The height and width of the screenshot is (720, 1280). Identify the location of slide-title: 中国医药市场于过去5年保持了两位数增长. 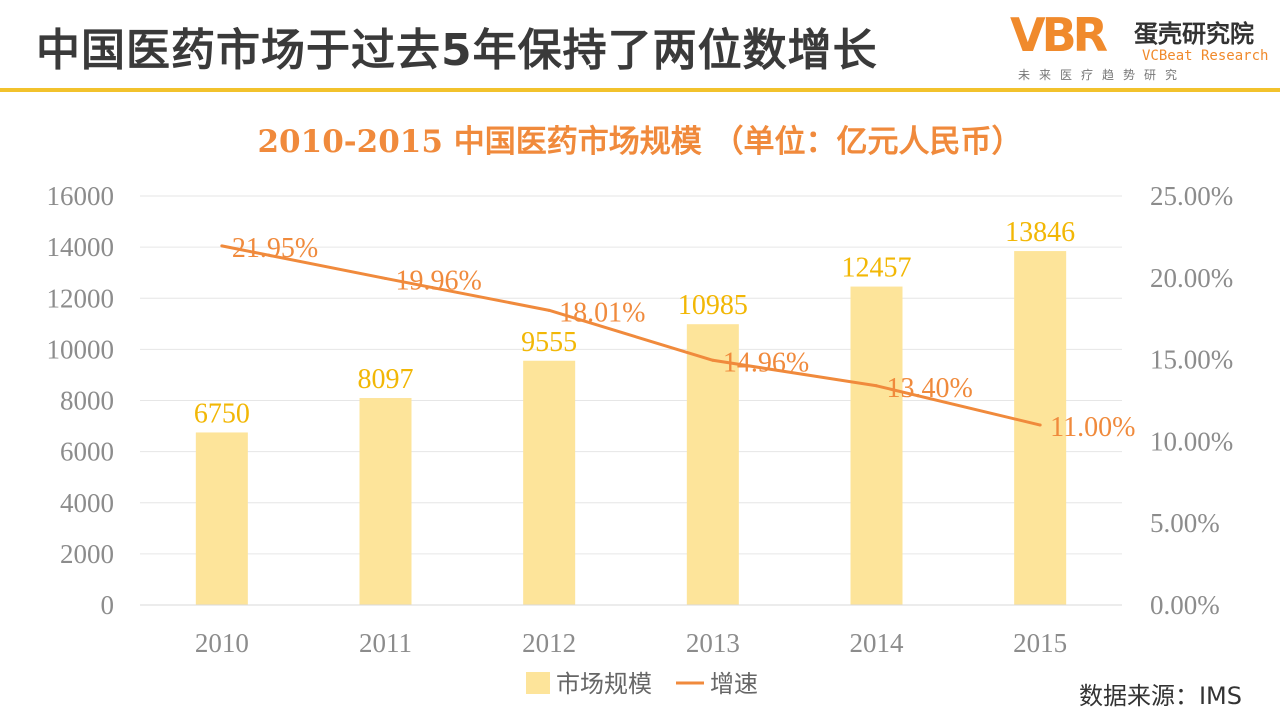
(457, 50).